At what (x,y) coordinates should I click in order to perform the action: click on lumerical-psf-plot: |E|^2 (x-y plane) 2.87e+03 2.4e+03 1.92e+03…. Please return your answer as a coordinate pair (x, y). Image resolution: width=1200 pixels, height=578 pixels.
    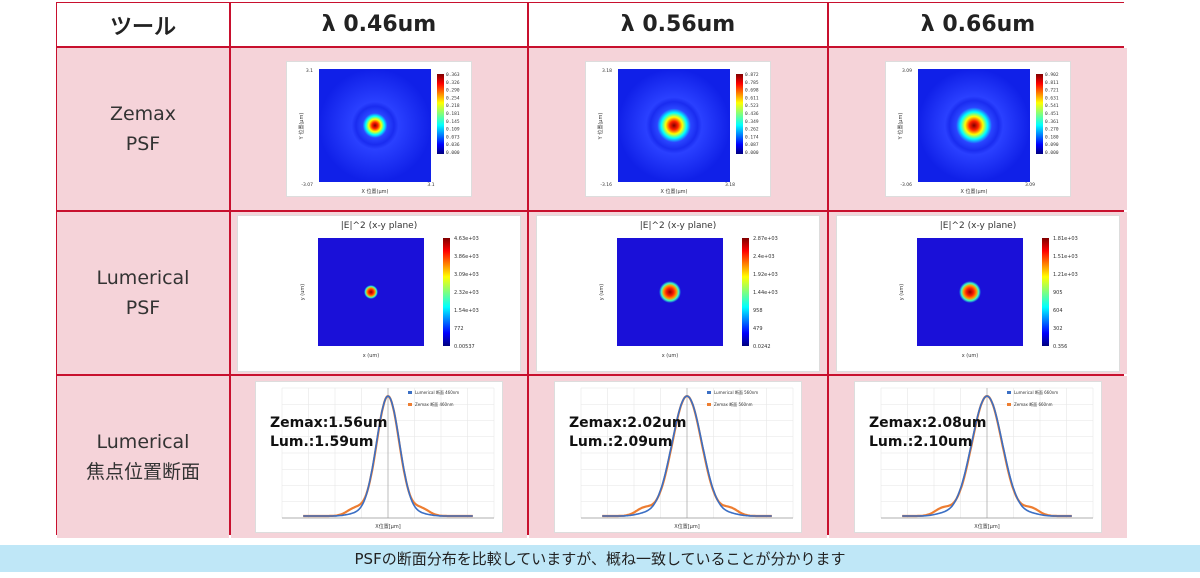
    Looking at the image, I should click on (678, 293).